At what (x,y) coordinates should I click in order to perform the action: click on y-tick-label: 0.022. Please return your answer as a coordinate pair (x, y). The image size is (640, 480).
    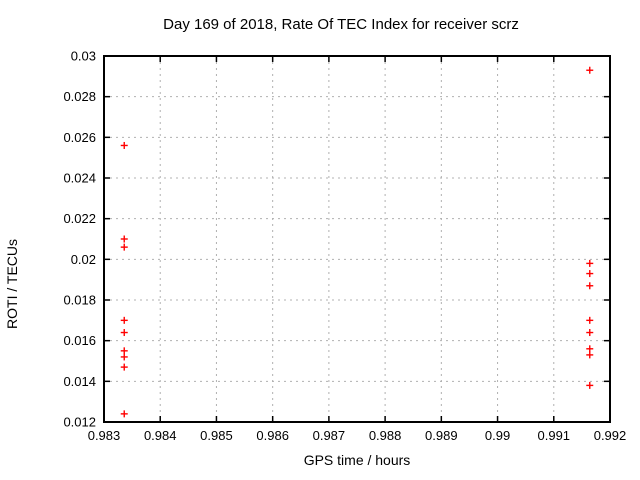
    Looking at the image, I should click on (79, 218).